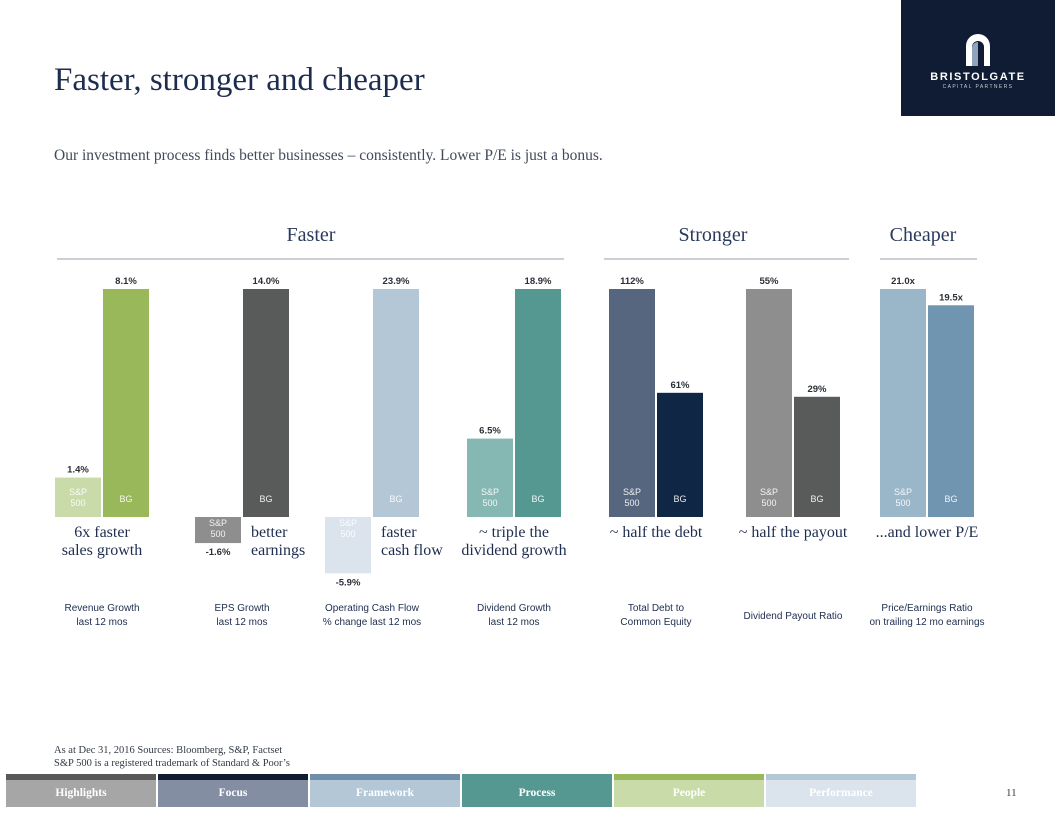 Image resolution: width=1055 pixels, height=820 pixels. What do you see at coordinates (396, 281) in the screenshot?
I see `data-label: 23.9%` at bounding box center [396, 281].